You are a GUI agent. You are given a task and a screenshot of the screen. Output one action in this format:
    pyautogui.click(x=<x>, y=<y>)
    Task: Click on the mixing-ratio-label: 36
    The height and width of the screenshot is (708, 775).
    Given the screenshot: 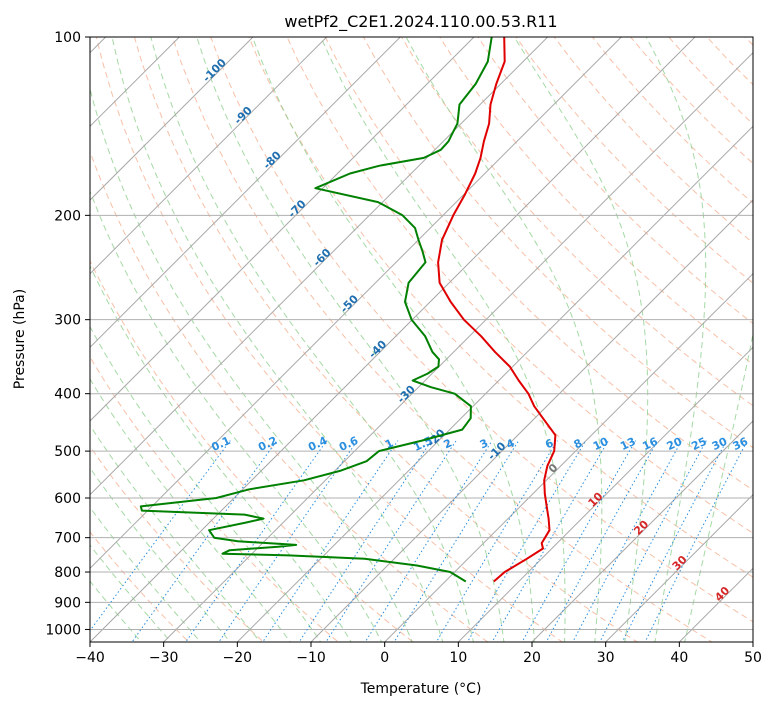 What is the action you would take?
    pyautogui.click(x=741, y=444)
    